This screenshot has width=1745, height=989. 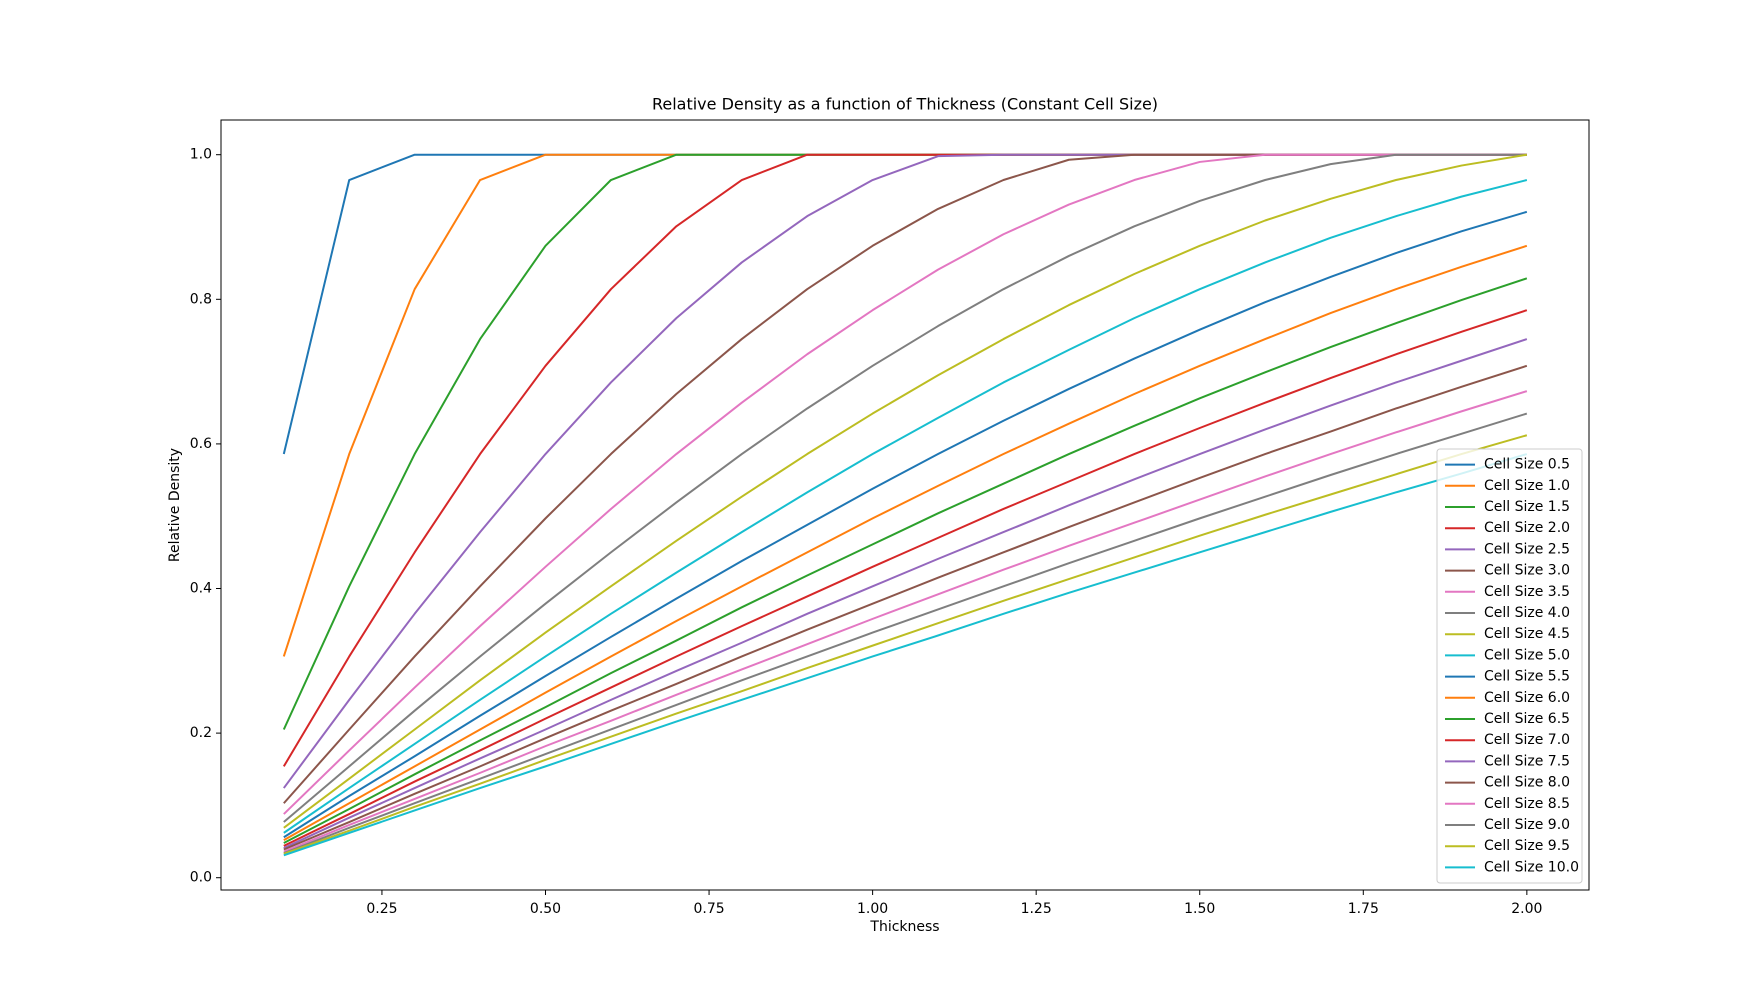 What do you see at coordinates (708, 909) in the screenshot?
I see `x-tick-label: 0.75` at bounding box center [708, 909].